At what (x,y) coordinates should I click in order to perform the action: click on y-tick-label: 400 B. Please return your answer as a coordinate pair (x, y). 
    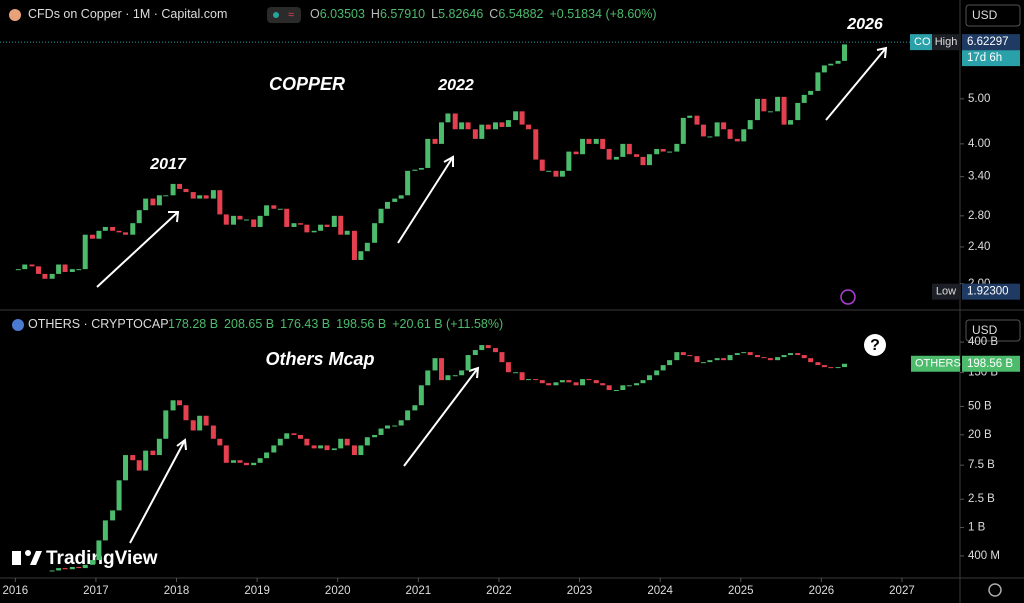
    Looking at the image, I should click on (983, 342).